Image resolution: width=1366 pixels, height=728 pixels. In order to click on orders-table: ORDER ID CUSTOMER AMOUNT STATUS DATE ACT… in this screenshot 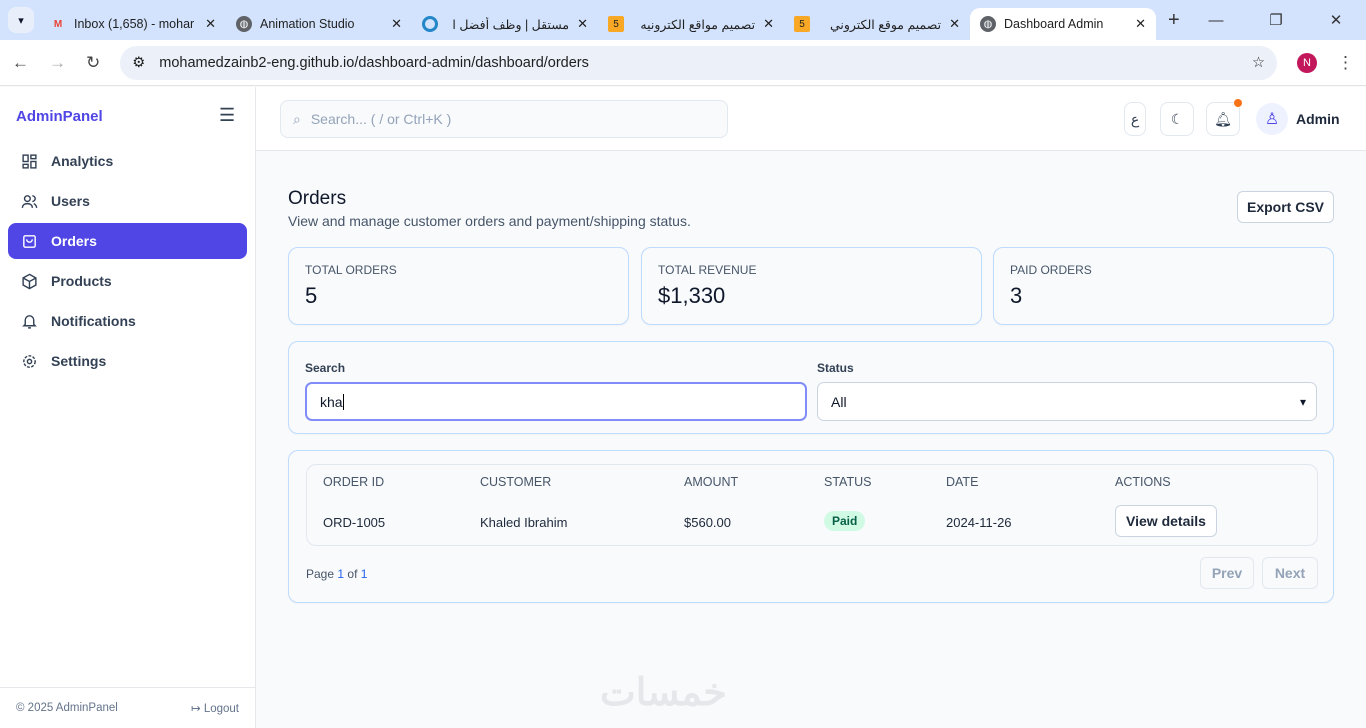, I will do `click(812, 505)`.